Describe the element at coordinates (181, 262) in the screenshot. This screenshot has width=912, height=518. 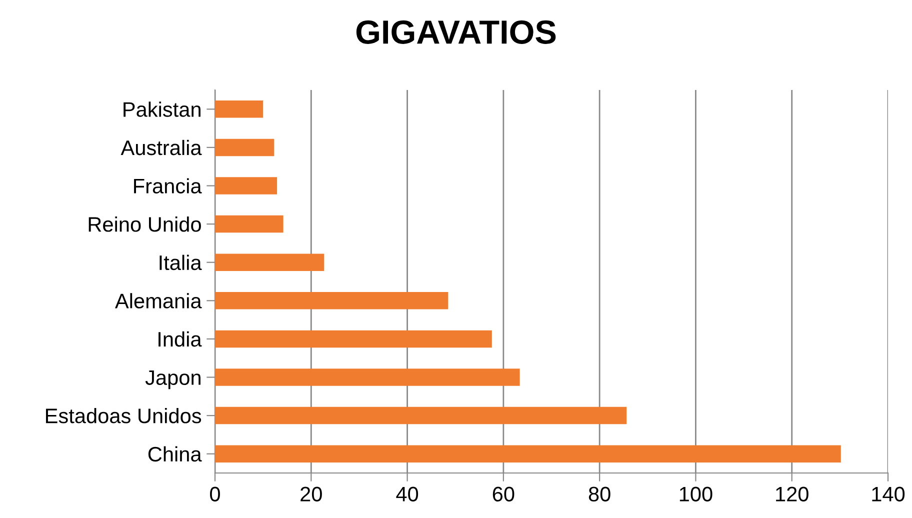
I see `y-tick-label: Italia` at that location.